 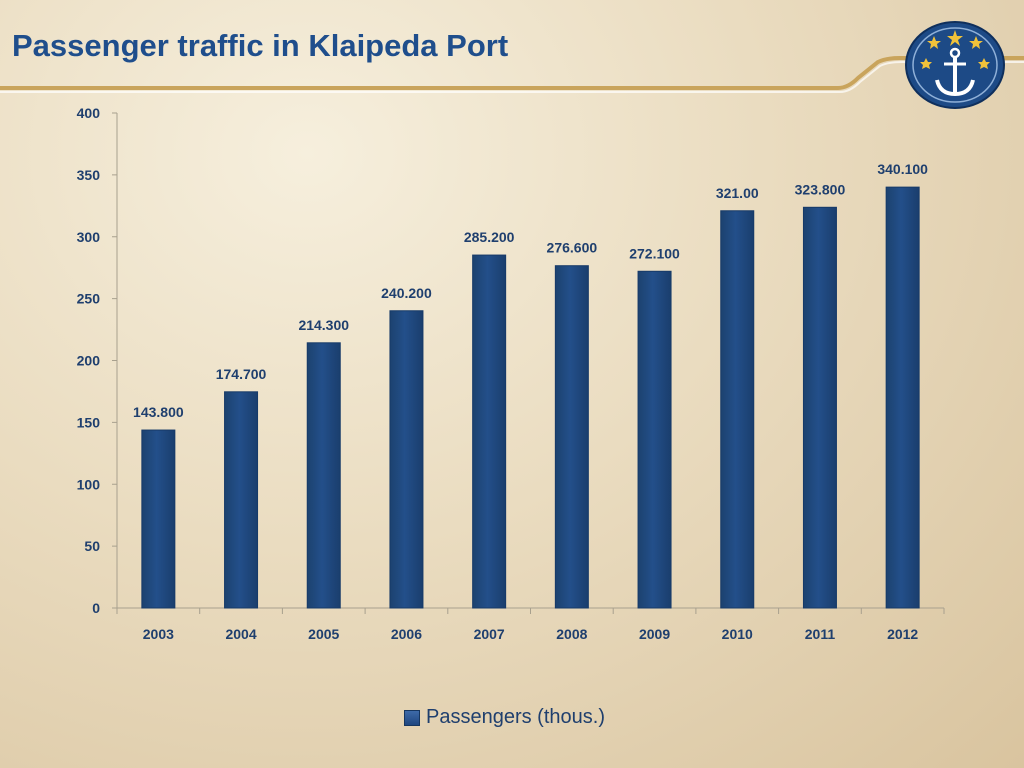 What do you see at coordinates (737, 634) in the screenshot?
I see `x-tick-label-2010: 2010` at bounding box center [737, 634].